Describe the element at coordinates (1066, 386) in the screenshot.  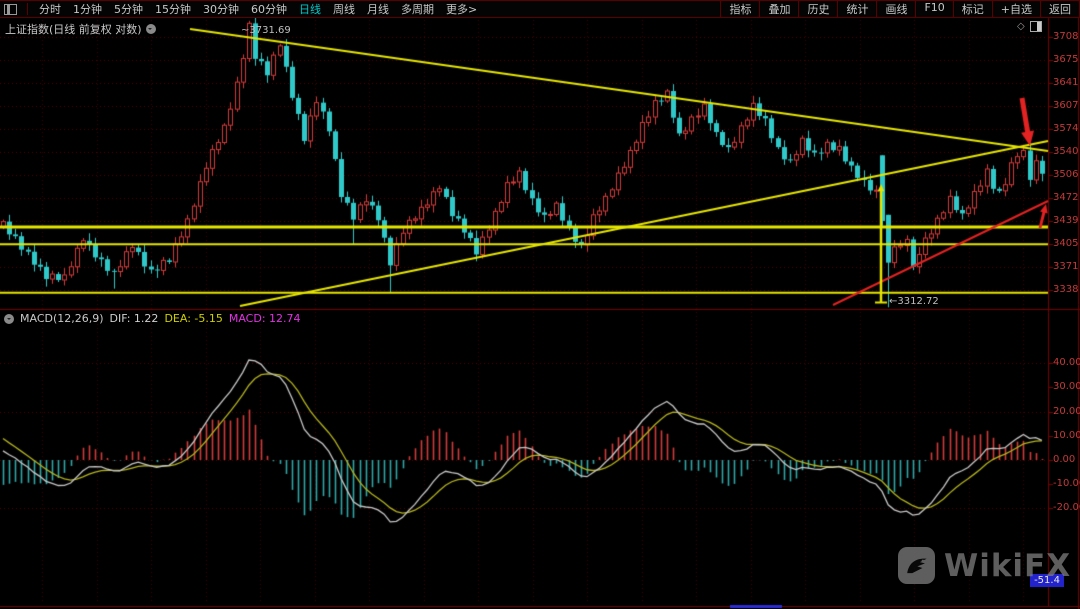
I see `macd-axis-label: 30.00` at that location.